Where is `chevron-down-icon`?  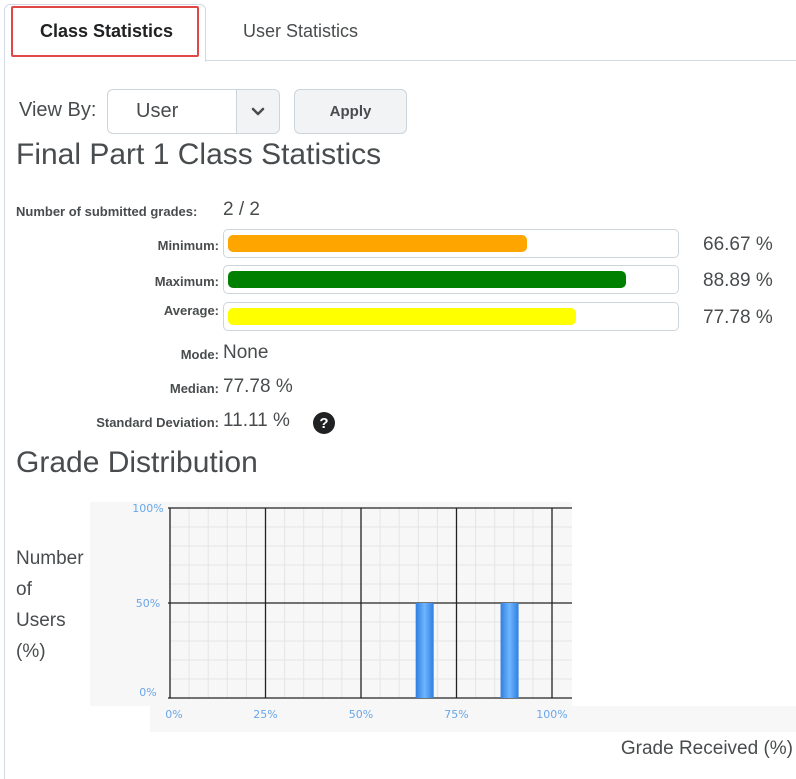
chevron-down-icon is located at coordinates (257, 111).